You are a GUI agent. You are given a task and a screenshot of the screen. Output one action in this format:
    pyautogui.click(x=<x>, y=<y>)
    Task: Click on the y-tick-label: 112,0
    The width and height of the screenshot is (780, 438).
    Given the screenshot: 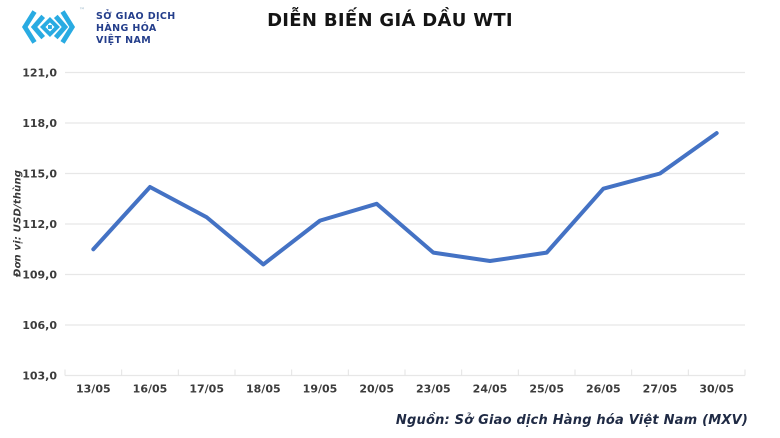 What is the action you would take?
    pyautogui.click(x=39, y=224)
    